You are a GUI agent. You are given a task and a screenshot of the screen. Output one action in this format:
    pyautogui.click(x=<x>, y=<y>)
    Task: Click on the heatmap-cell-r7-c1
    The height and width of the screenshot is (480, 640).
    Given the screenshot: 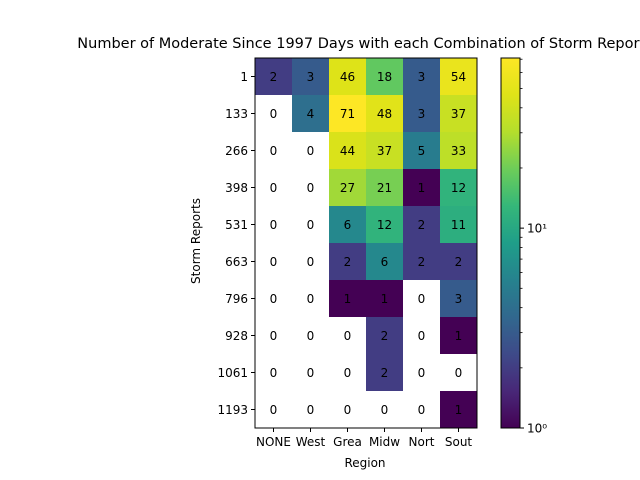 What is the action you would take?
    pyautogui.click(x=311, y=336)
    